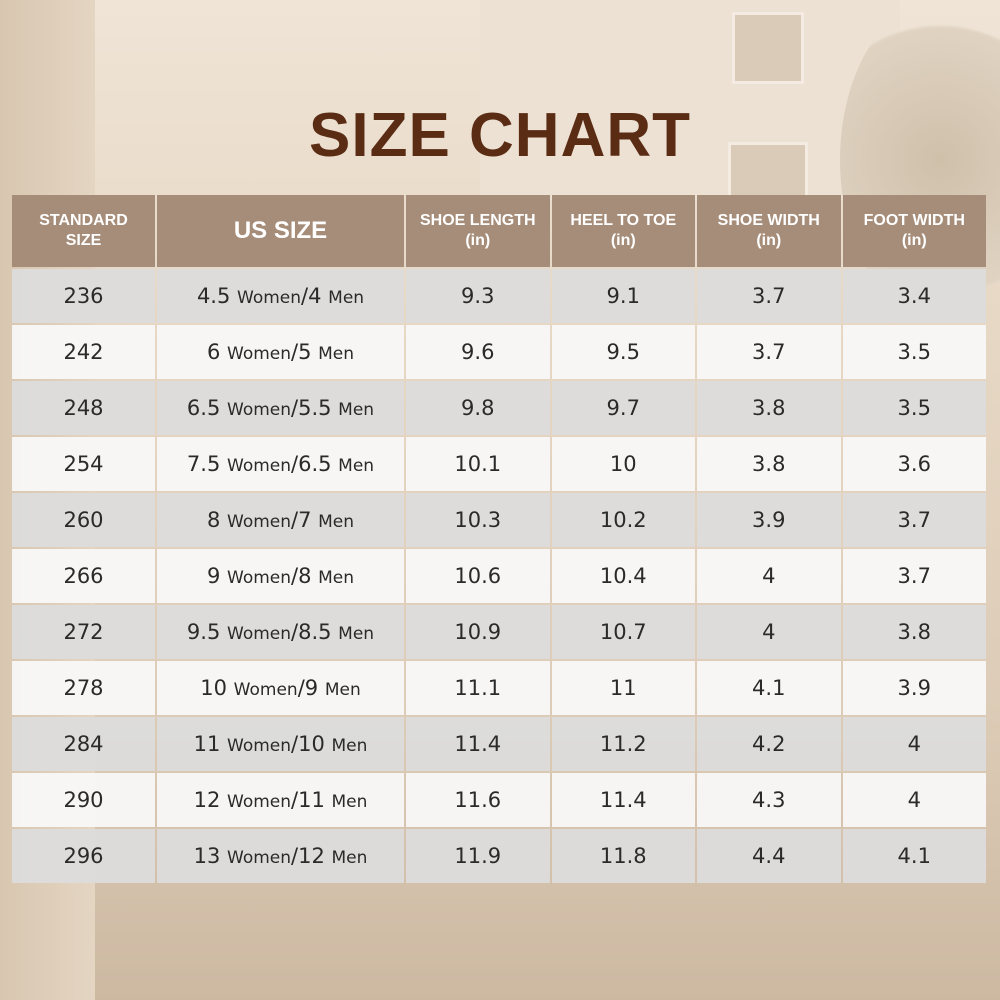 This screenshot has height=1000, width=1000. I want to click on table-cell: 12 Women/11 Men, so click(280, 800).